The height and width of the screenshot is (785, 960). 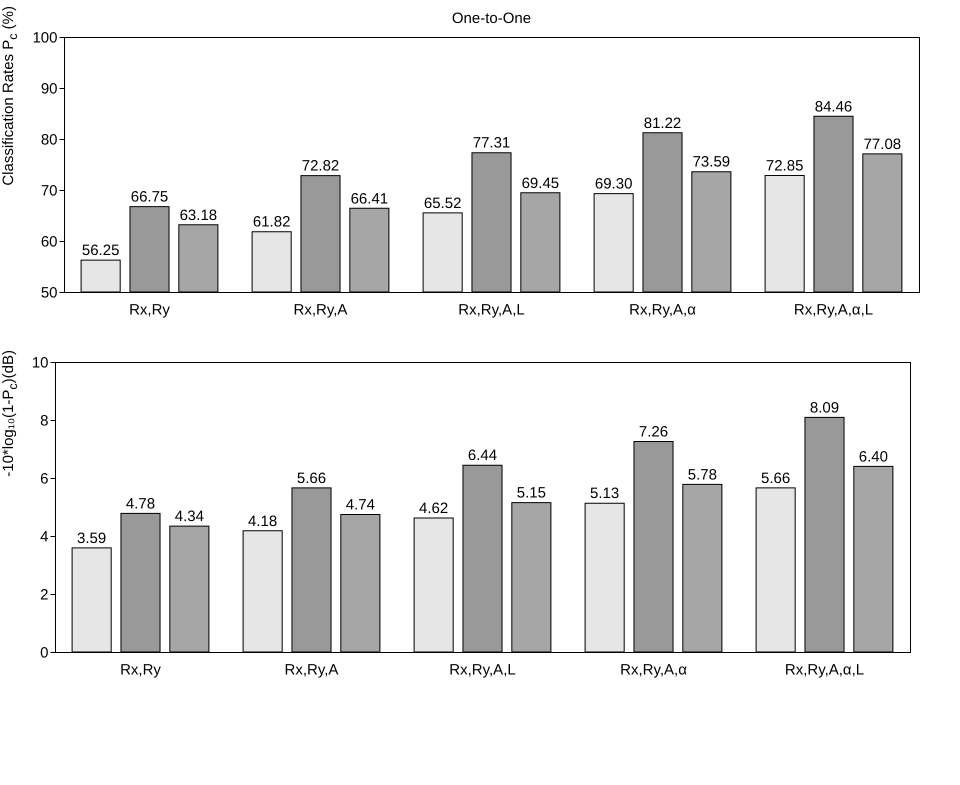 I want to click on text: 66.75, so click(x=149, y=197).